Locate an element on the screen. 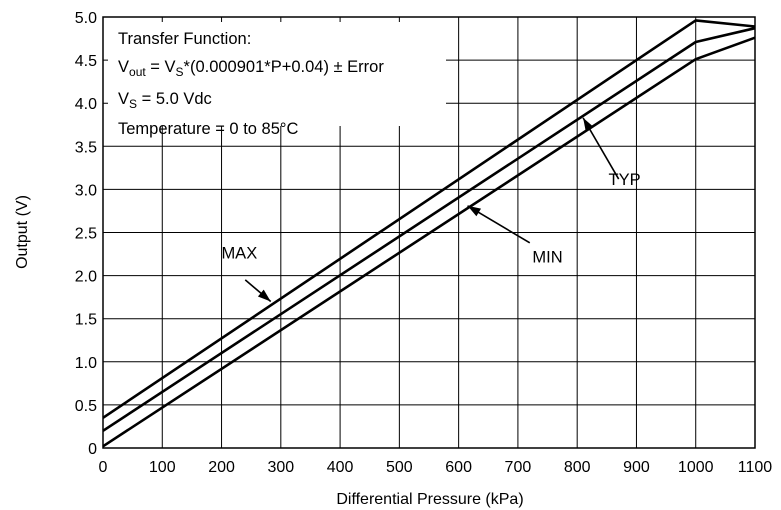 Image resolution: width=781 pixels, height=510 pixels. annotation-box is located at coordinates (277, 74).